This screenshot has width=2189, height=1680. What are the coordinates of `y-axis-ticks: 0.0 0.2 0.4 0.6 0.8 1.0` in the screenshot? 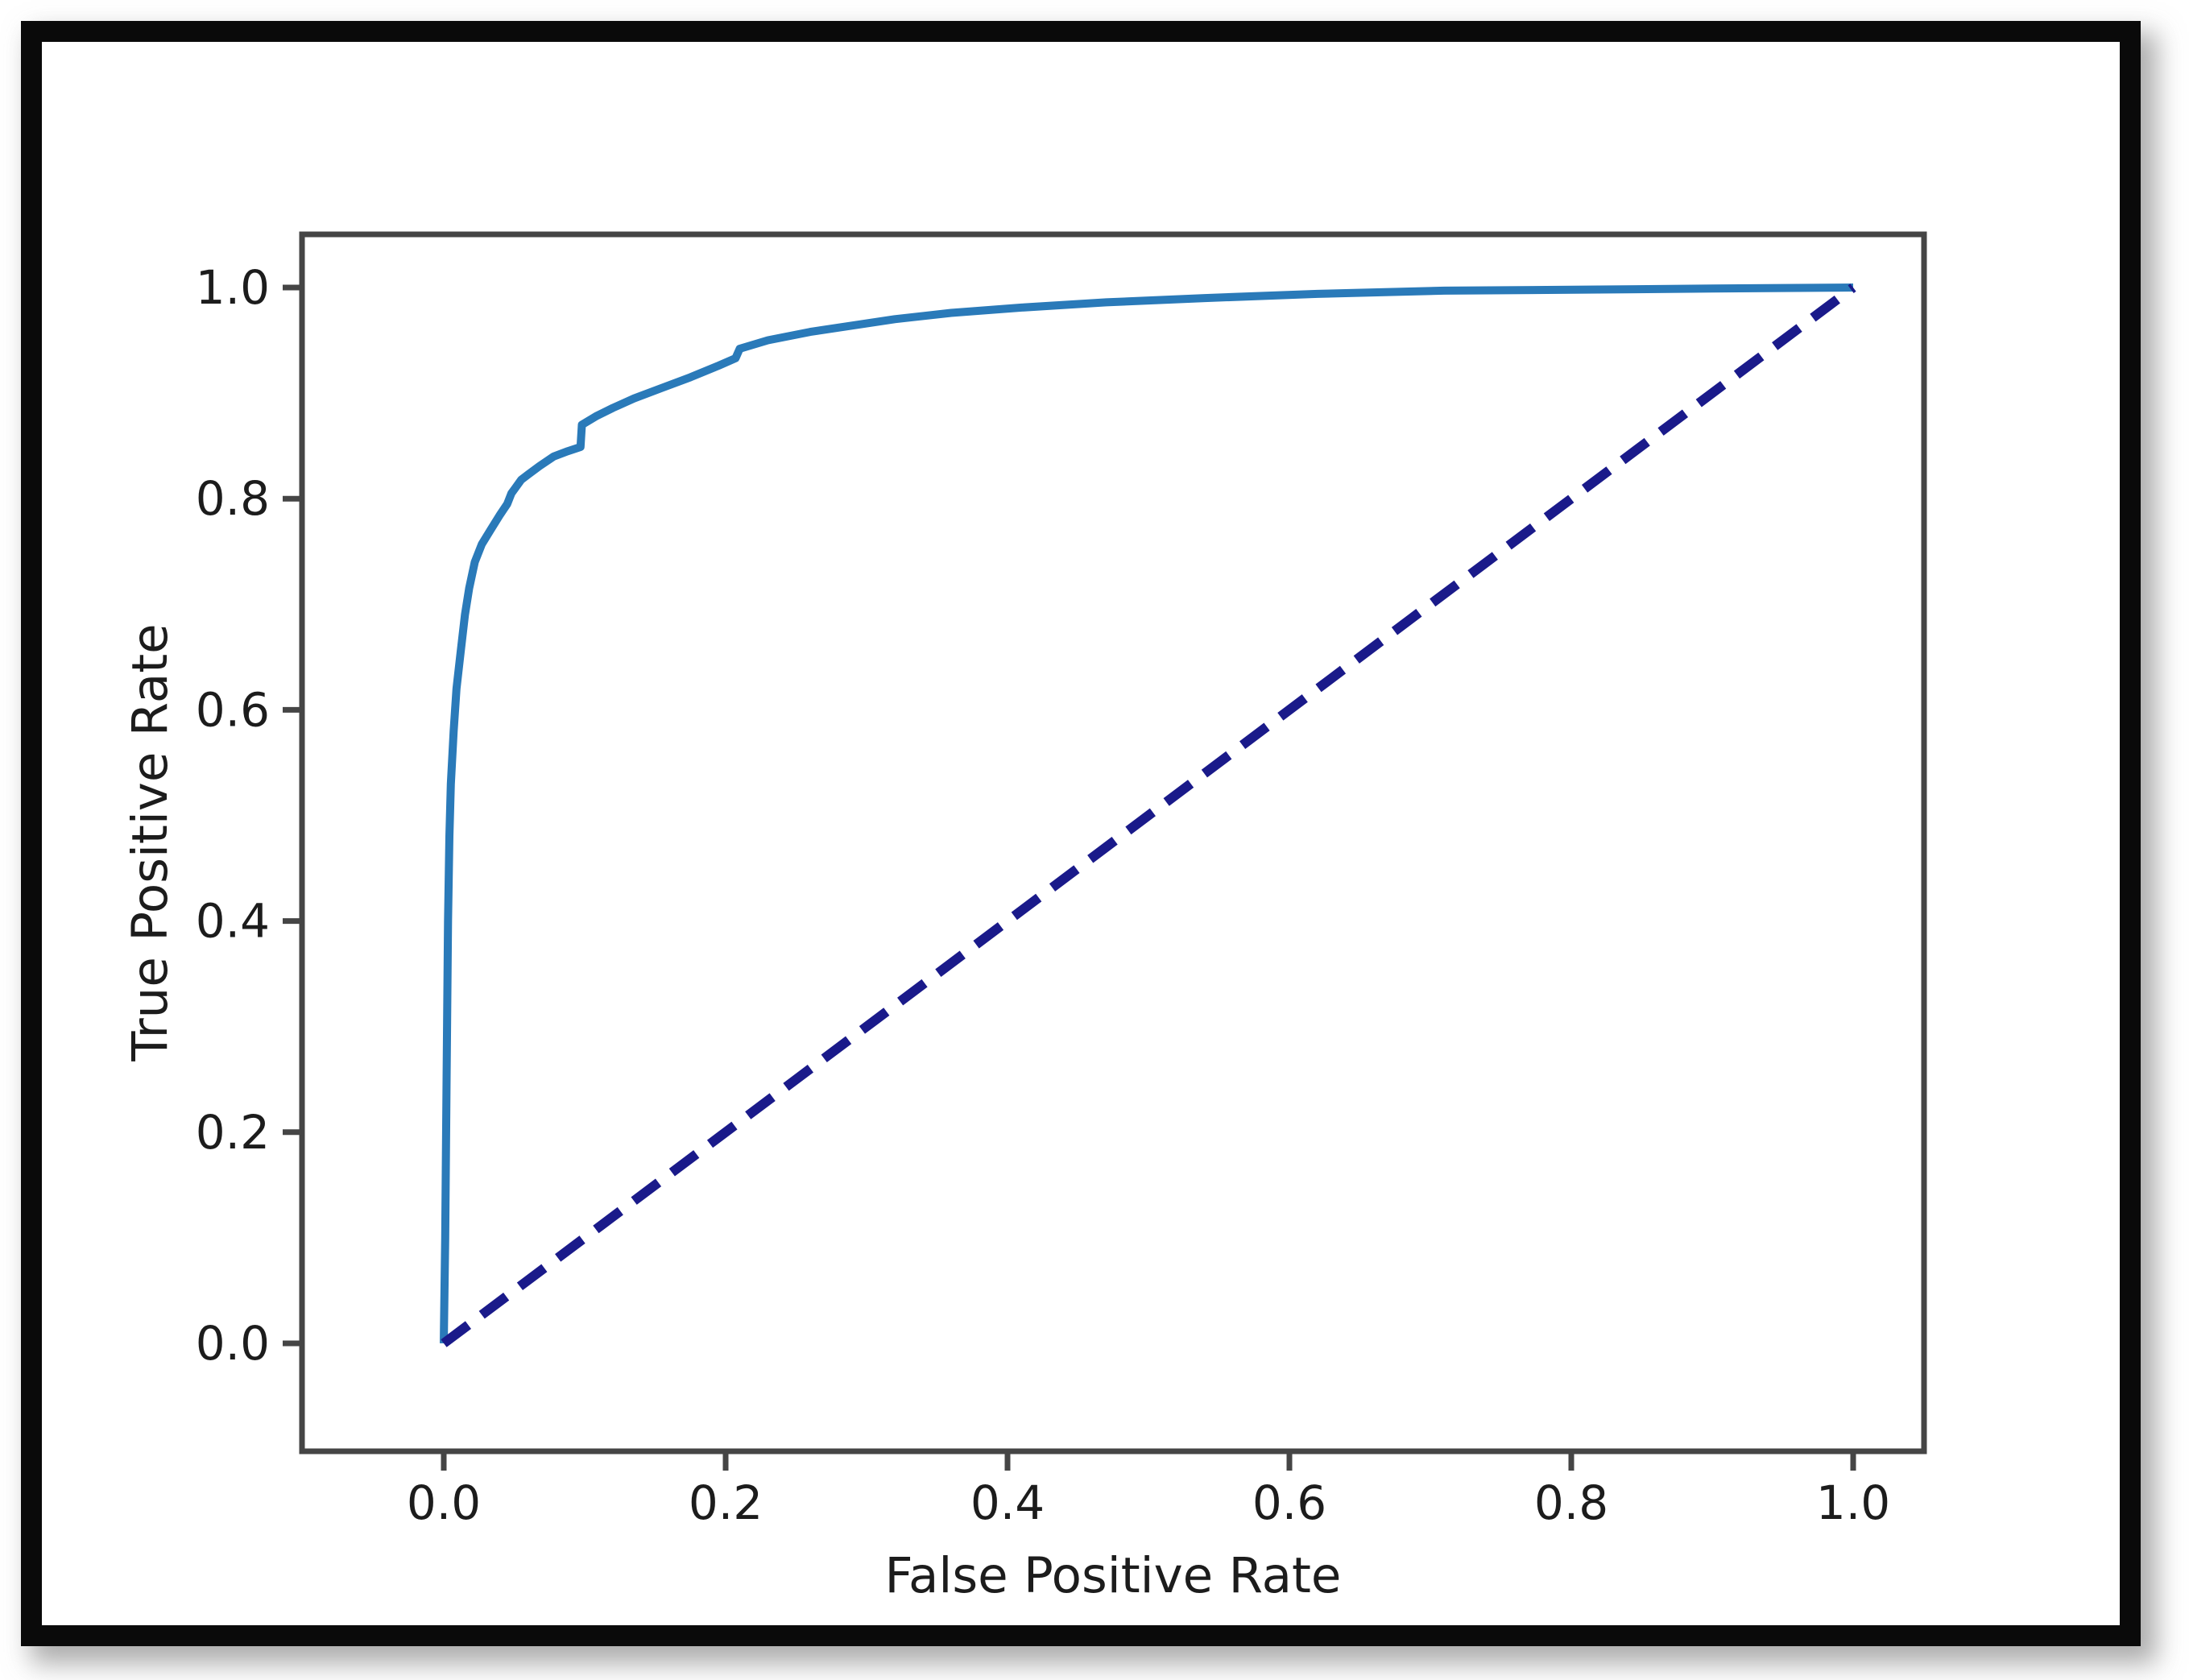 It's located at (249, 815).